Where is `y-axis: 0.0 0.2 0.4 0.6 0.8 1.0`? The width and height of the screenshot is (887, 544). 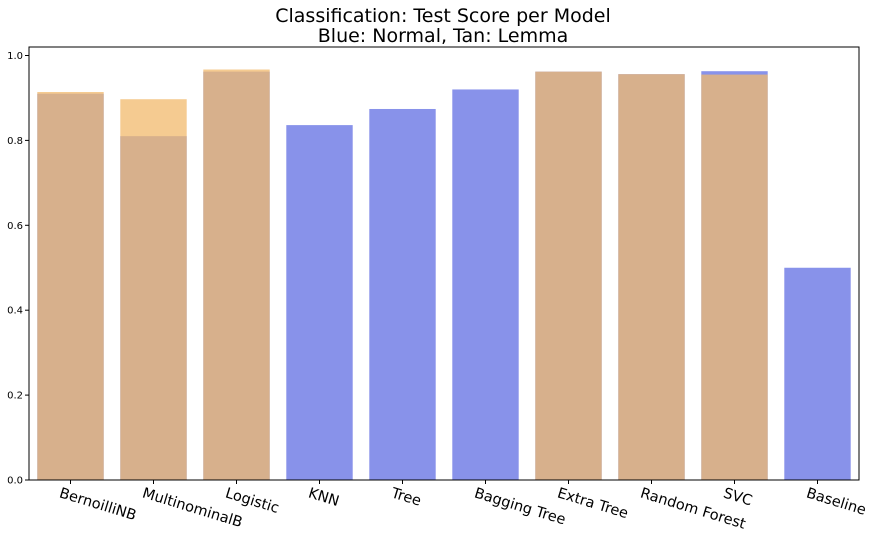 y-axis: 0.0 0.2 0.4 0.6 0.8 1.0 is located at coordinates (18, 269).